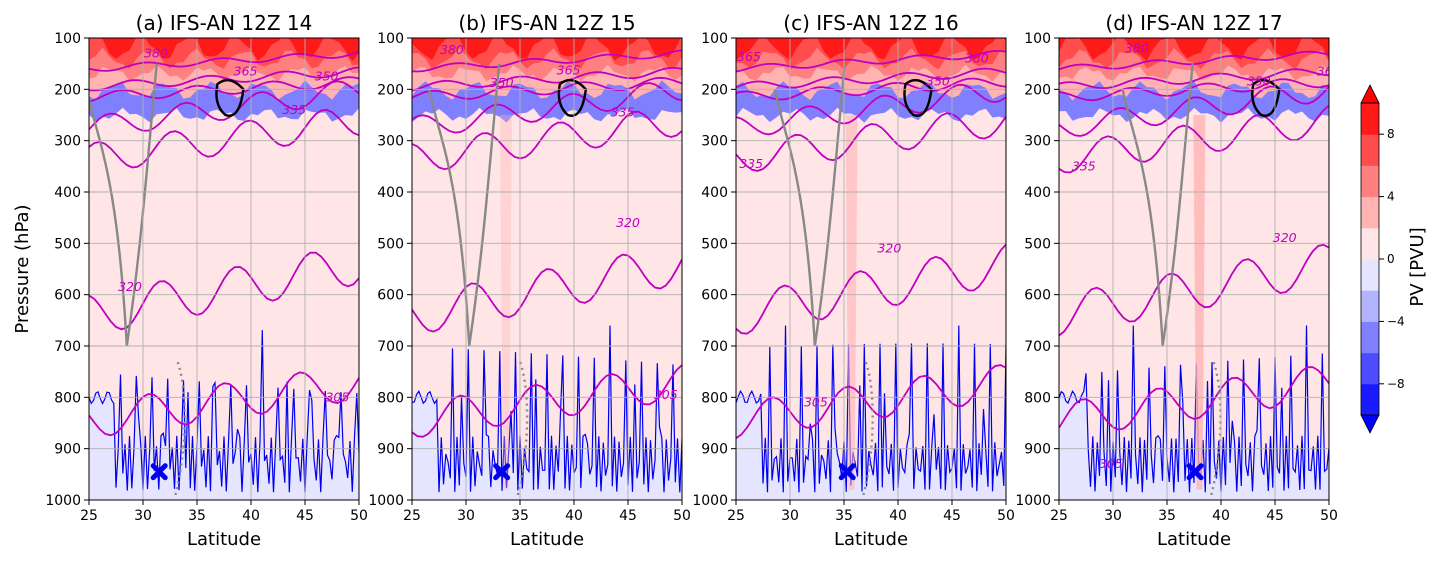 The height and width of the screenshot is (561, 1442). Describe the element at coordinates (547, 412) in the screenshot. I see `pv-negative-layer` at that location.